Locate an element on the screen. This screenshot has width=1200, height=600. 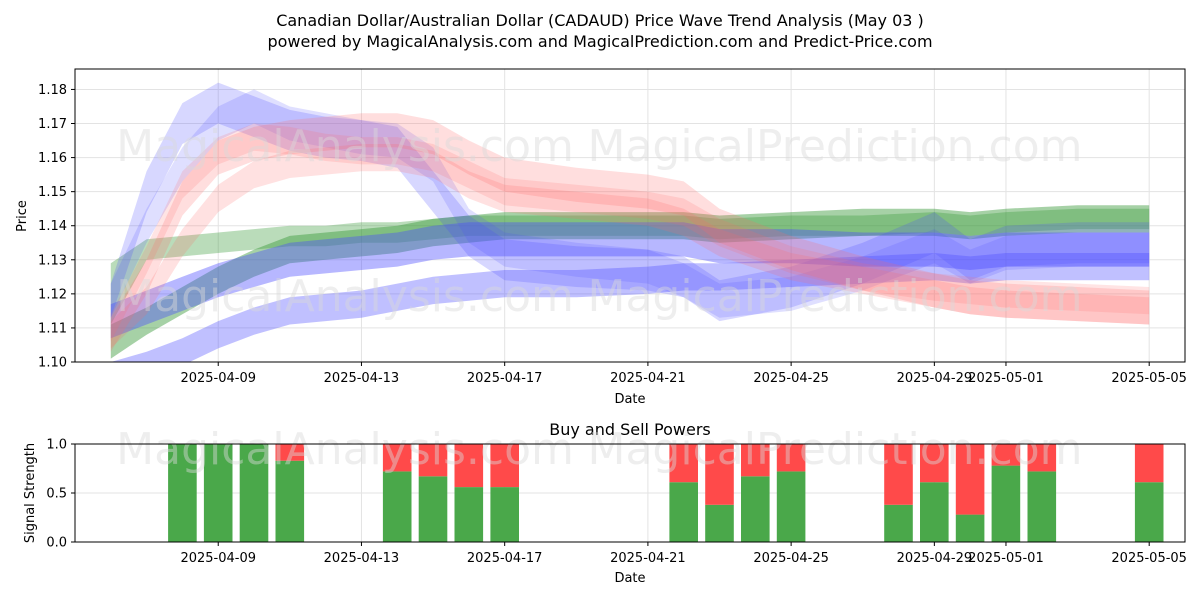
signal-y-tick-label: 1.0 is located at coordinates (56, 445).